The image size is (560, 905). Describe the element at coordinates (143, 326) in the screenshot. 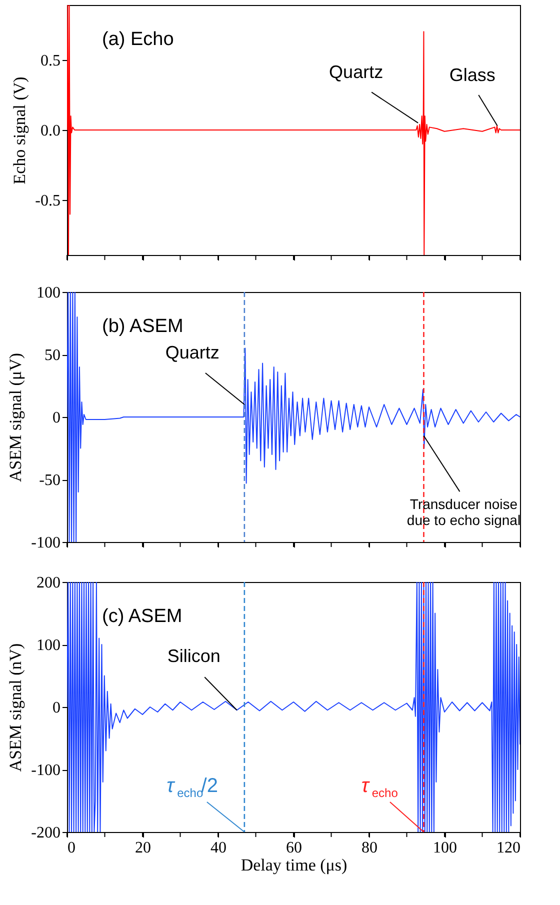

I see `annotation: (b) ASEM` at that location.